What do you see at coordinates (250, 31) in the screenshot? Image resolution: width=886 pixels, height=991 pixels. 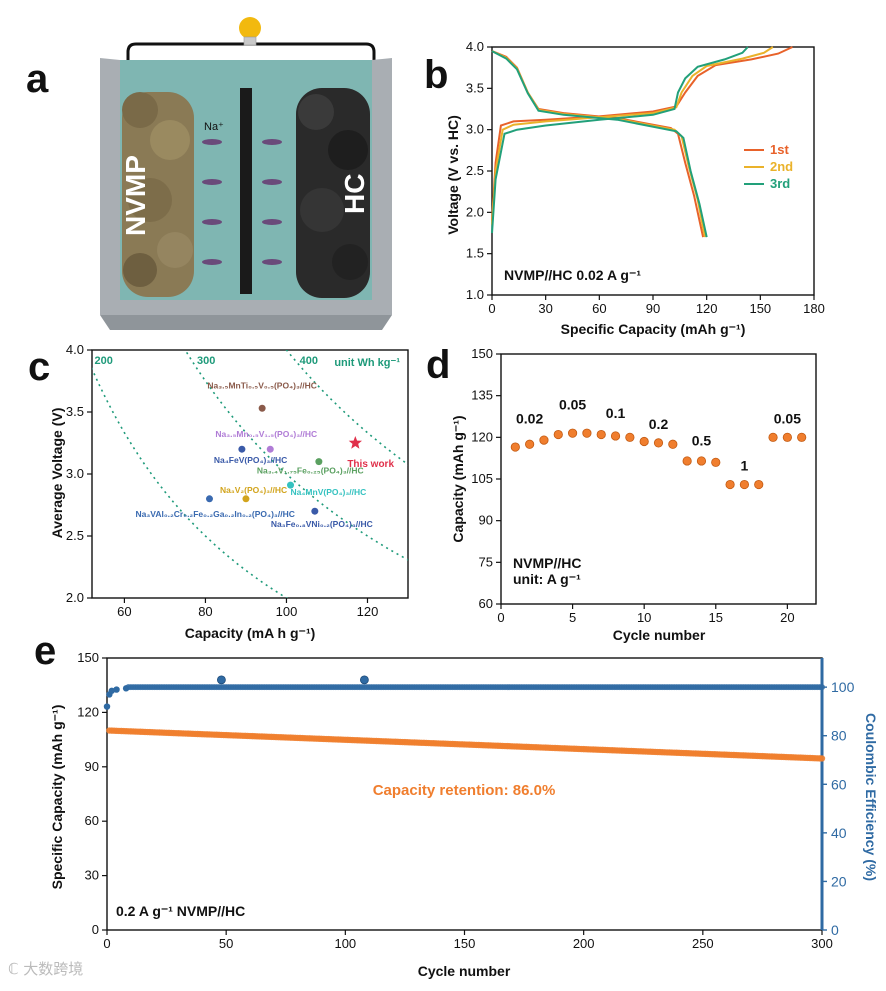 I see `light-bulb-icon` at bounding box center [250, 31].